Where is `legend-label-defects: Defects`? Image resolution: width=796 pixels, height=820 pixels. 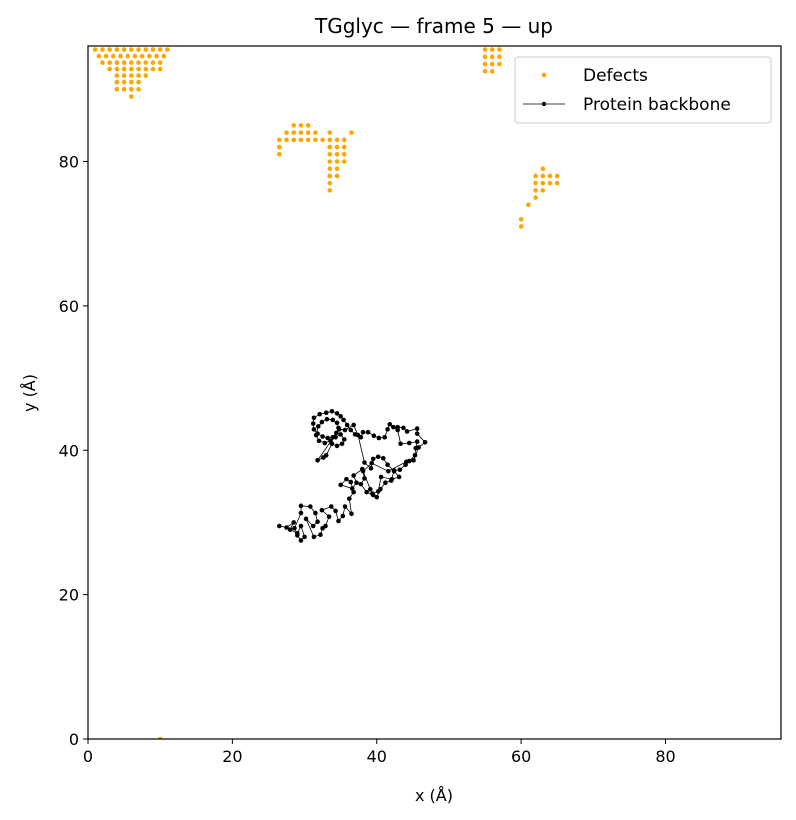
legend-label-defects: Defects is located at coordinates (615, 76).